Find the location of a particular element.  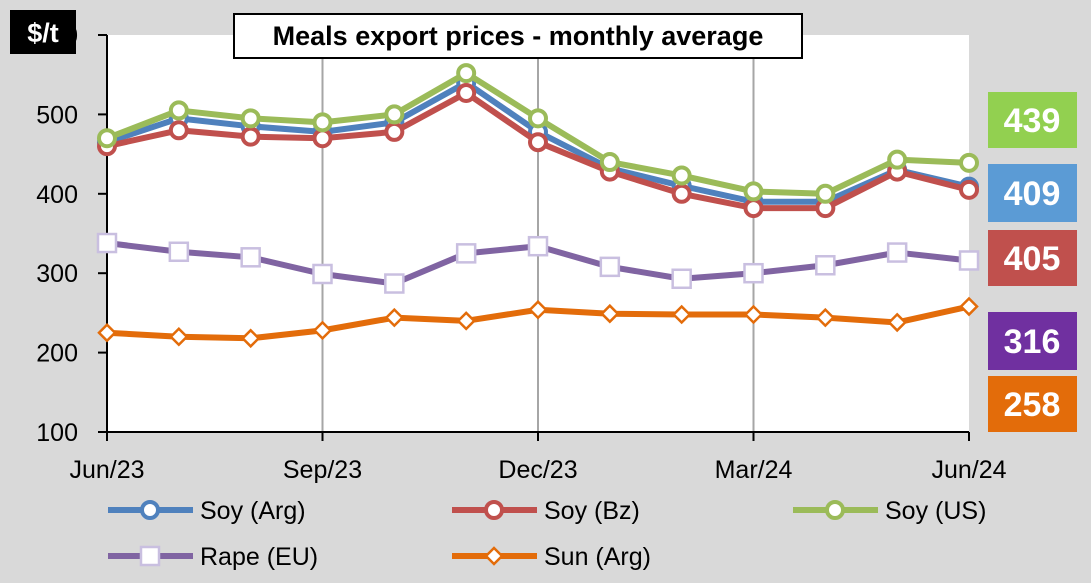

x-tick-label: Sep/23 is located at coordinates (322, 470).